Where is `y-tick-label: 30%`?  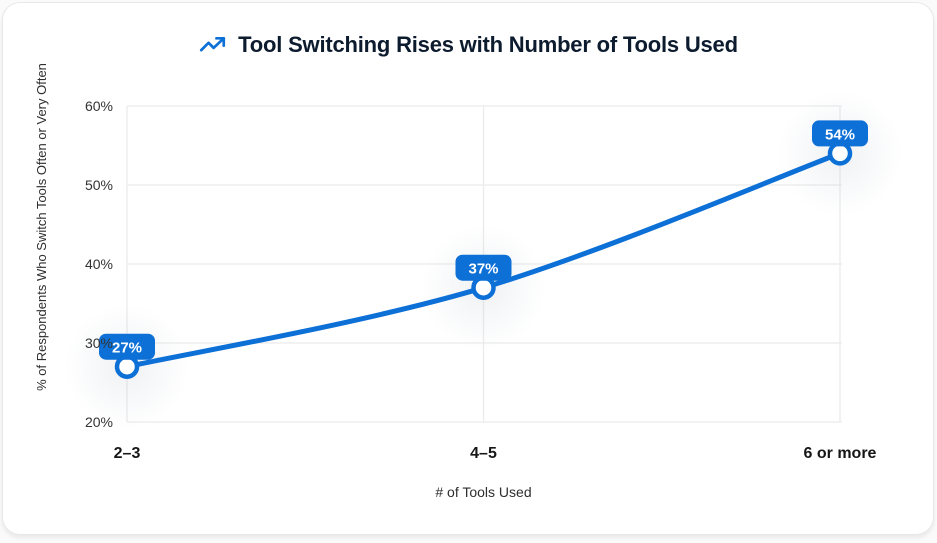
y-tick-label: 30% is located at coordinates (99, 343).